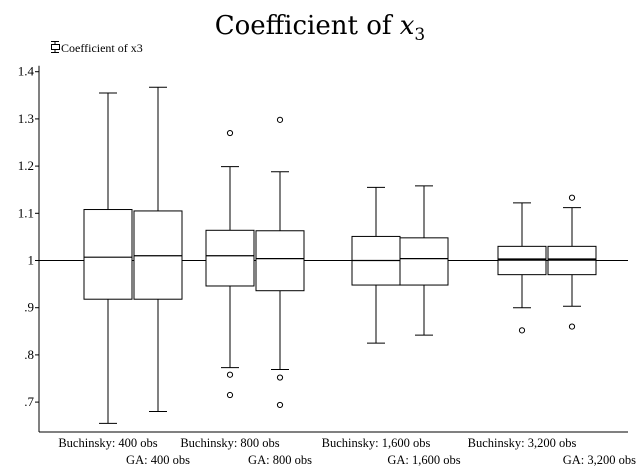  Describe the element at coordinates (26, 212) in the screenshot. I see `y-tick-label: 1.1` at that location.